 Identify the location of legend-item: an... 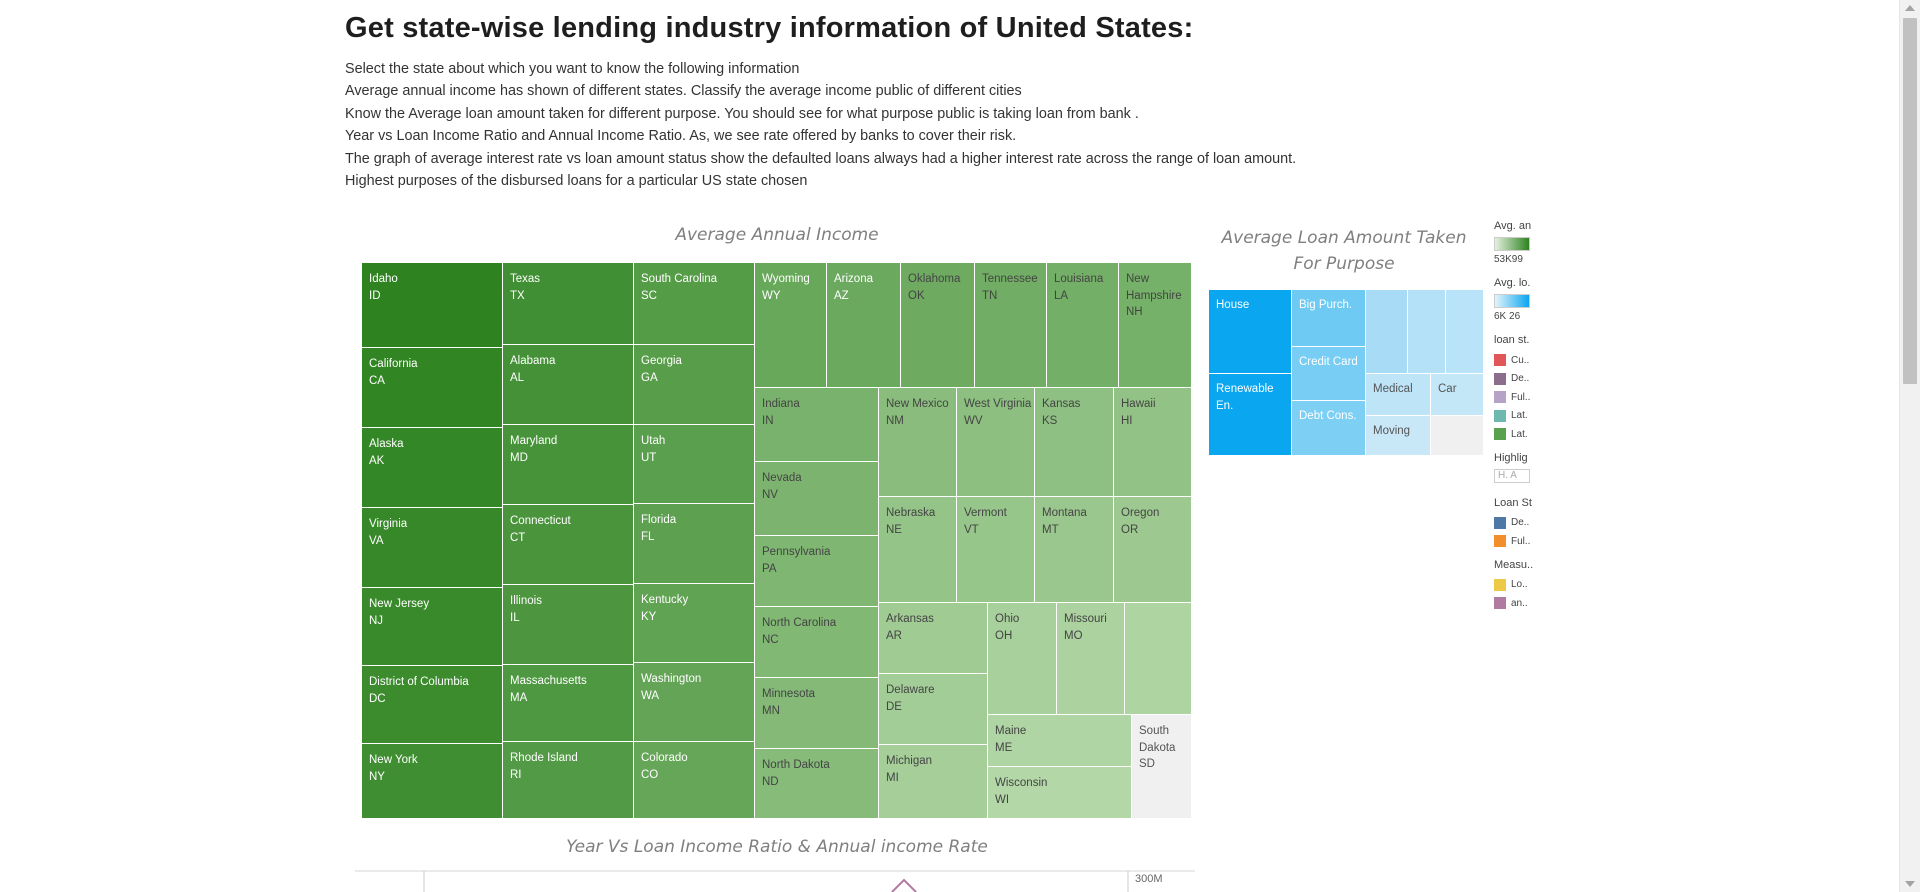
(1514, 603).